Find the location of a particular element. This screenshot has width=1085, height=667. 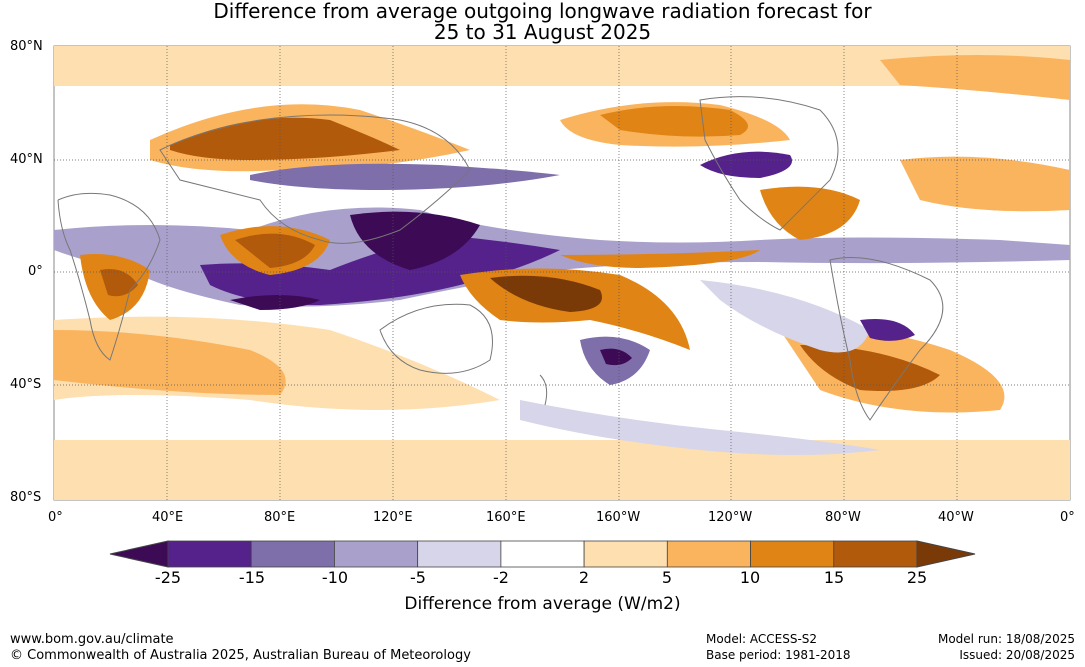

lon-label-40e: 40°E is located at coordinates (168, 517).